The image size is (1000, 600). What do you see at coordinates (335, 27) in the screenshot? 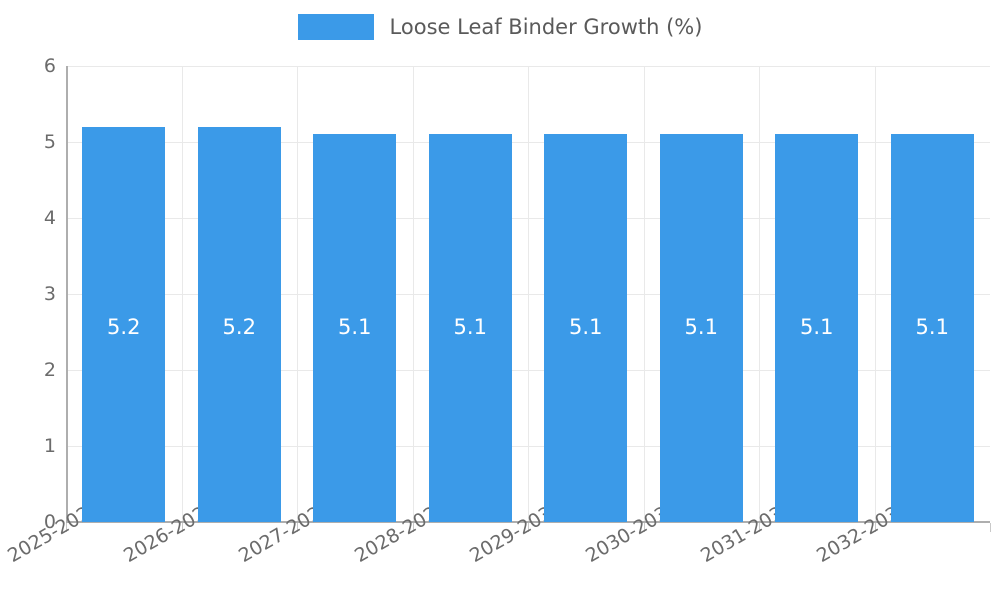
I see `legend-swatch-icon` at bounding box center [335, 27].